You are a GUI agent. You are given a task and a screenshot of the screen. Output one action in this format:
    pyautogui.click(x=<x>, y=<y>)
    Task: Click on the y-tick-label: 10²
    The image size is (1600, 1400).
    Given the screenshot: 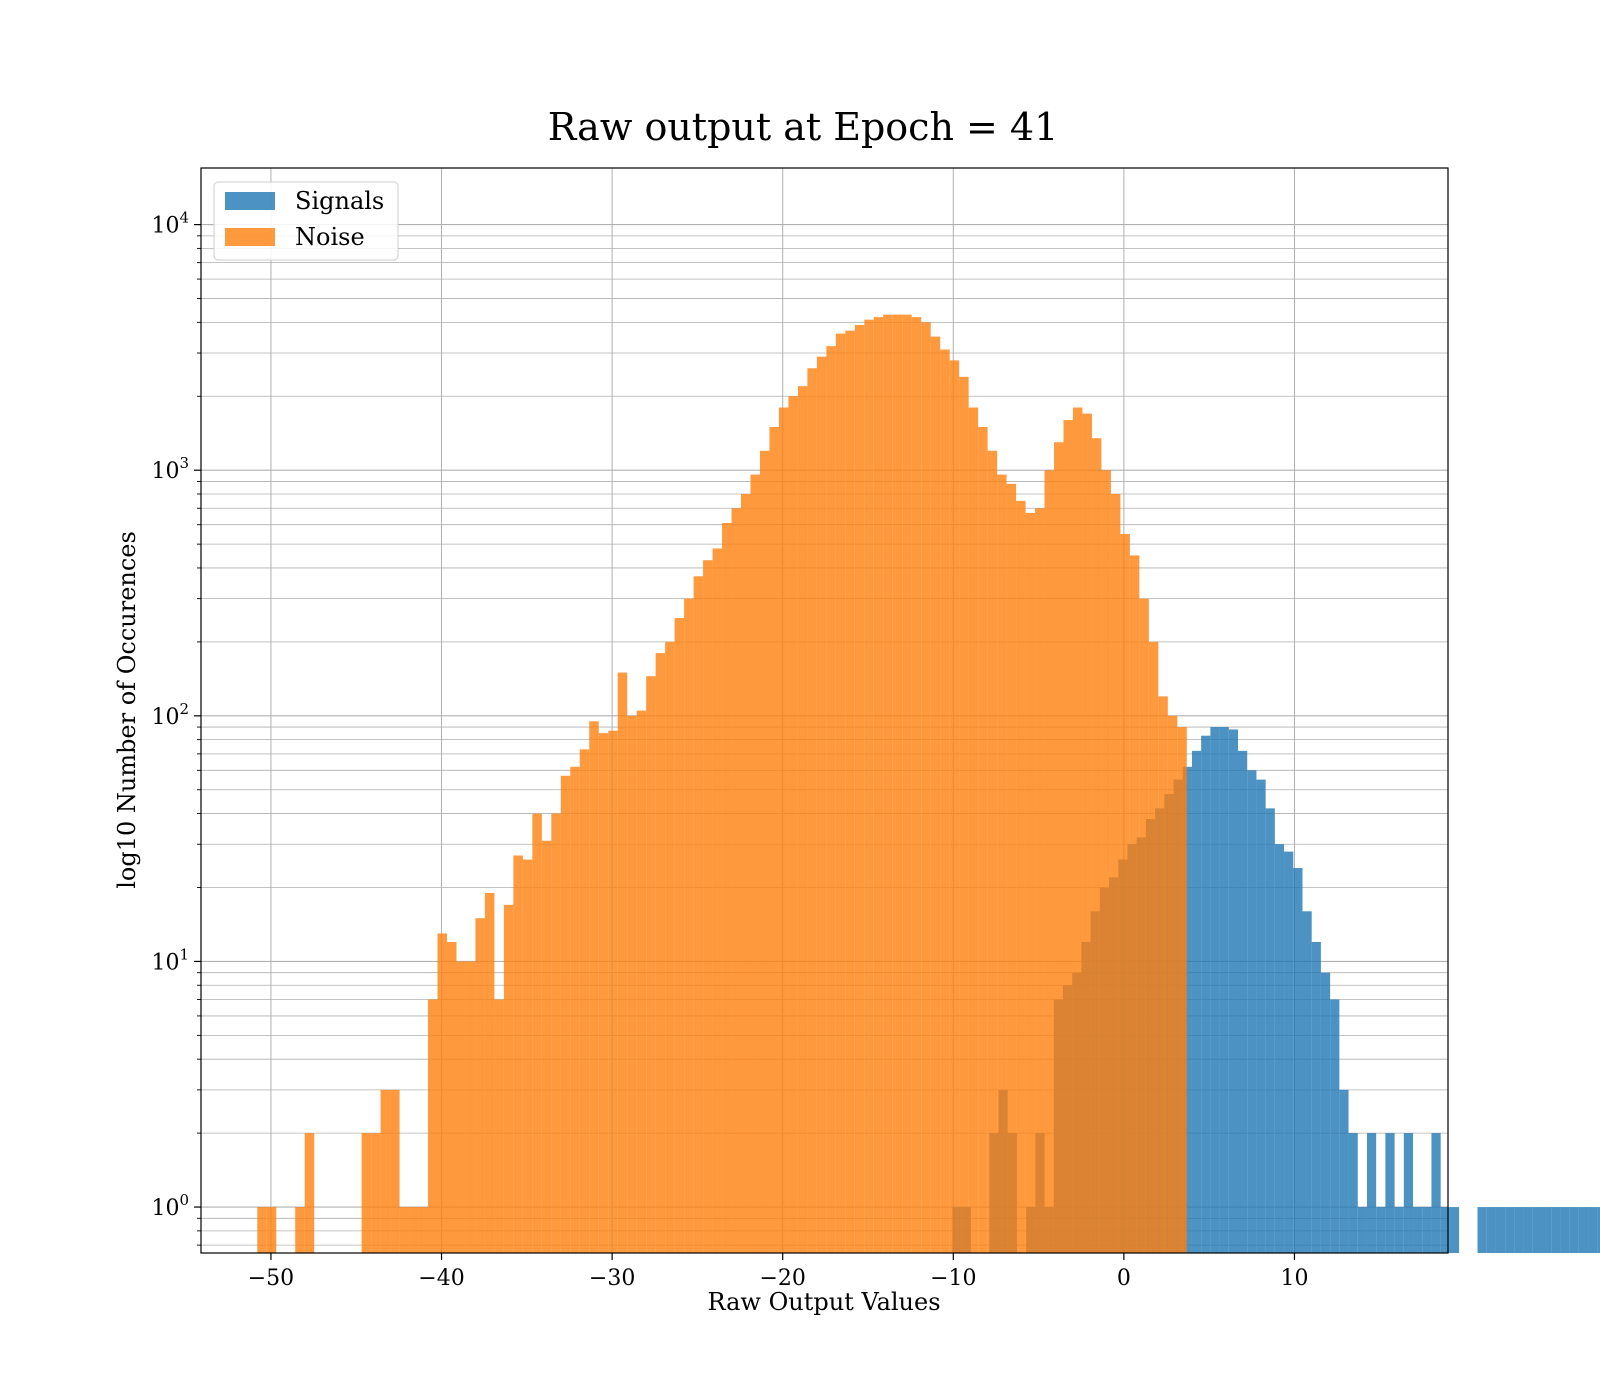 What is the action you would take?
    pyautogui.click(x=170, y=715)
    